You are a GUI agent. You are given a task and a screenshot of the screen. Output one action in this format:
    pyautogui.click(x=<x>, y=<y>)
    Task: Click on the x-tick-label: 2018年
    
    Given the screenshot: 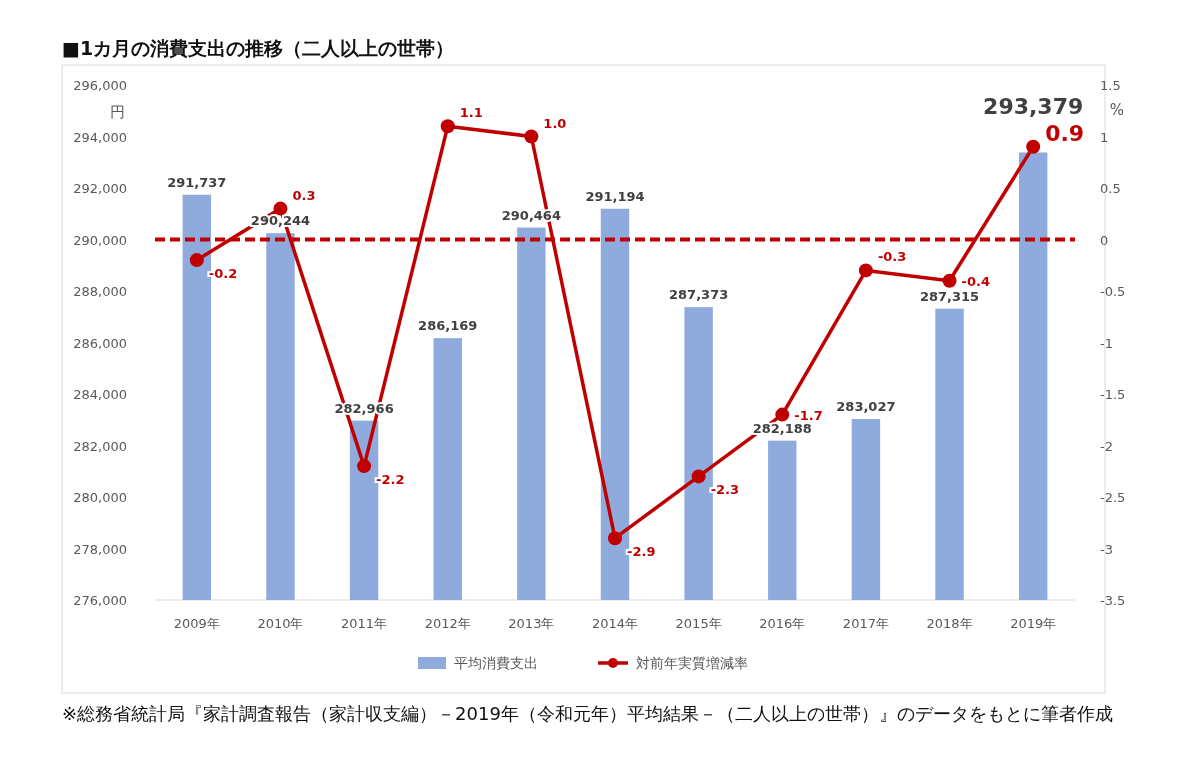 What is the action you would take?
    pyautogui.click(x=949, y=623)
    